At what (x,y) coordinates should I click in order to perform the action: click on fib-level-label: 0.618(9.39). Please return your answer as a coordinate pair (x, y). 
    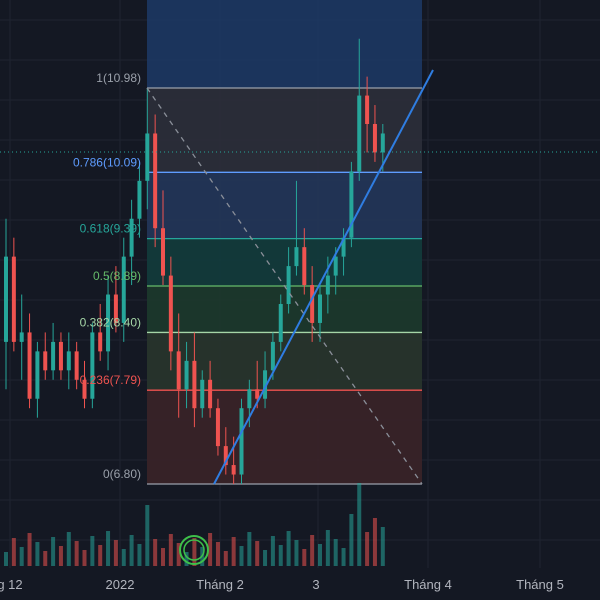
    Looking at the image, I should click on (110, 229).